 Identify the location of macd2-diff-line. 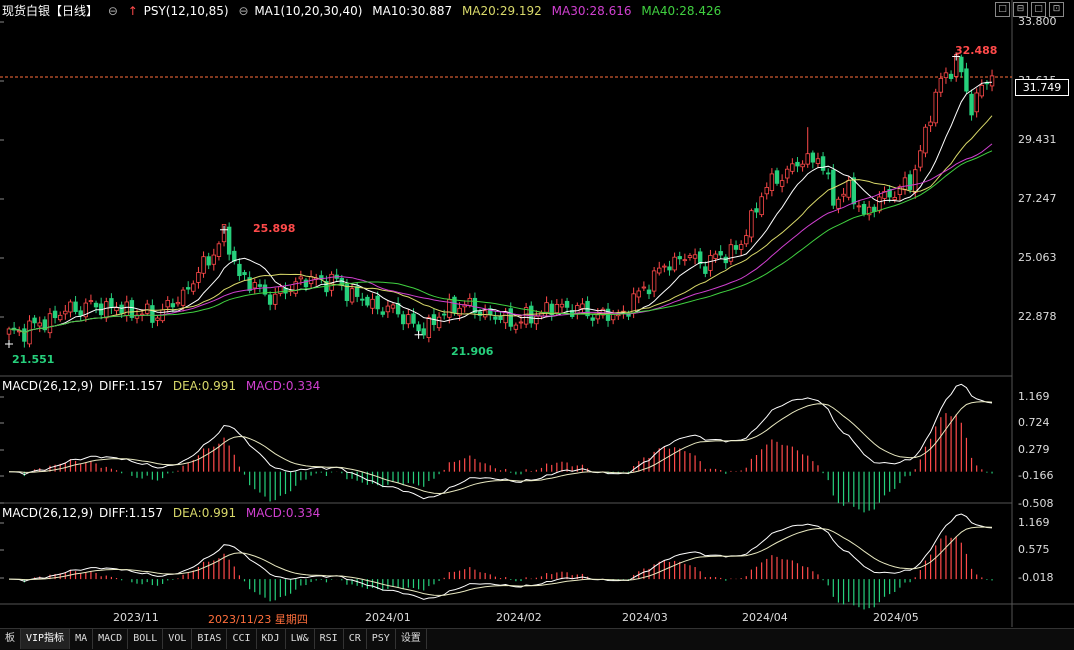
(500, 556).